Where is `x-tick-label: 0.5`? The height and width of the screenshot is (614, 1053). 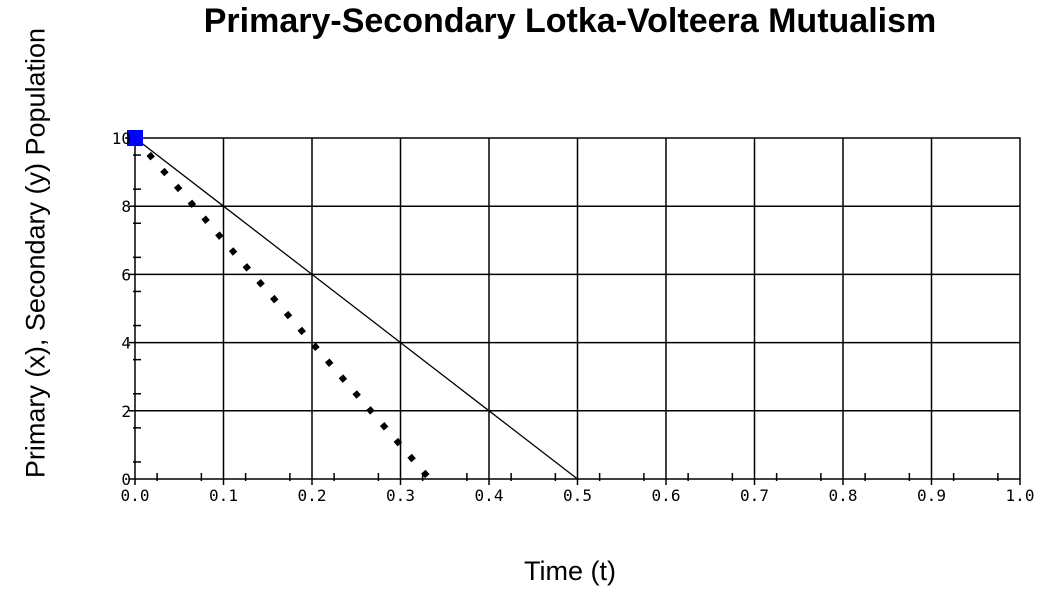
x-tick-label: 0.5 is located at coordinates (577, 495).